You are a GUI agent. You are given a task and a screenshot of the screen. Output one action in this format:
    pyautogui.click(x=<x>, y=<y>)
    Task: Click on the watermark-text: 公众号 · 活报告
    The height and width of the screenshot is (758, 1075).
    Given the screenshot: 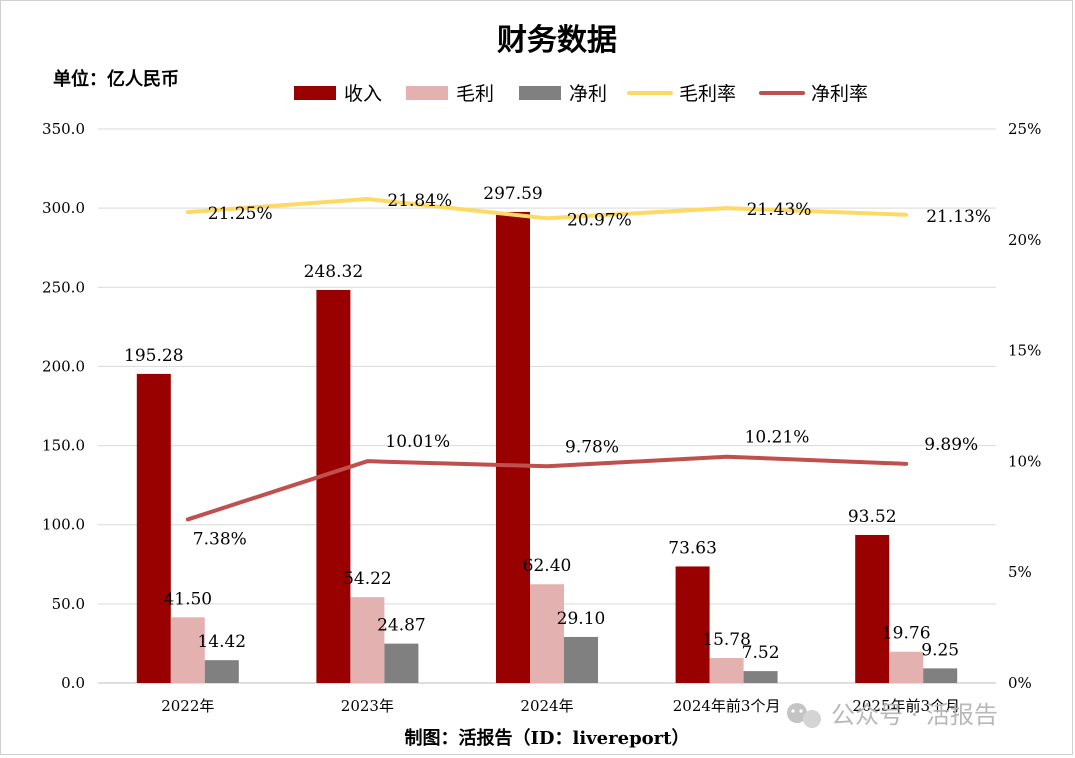 What is the action you would take?
    pyautogui.click(x=914, y=715)
    